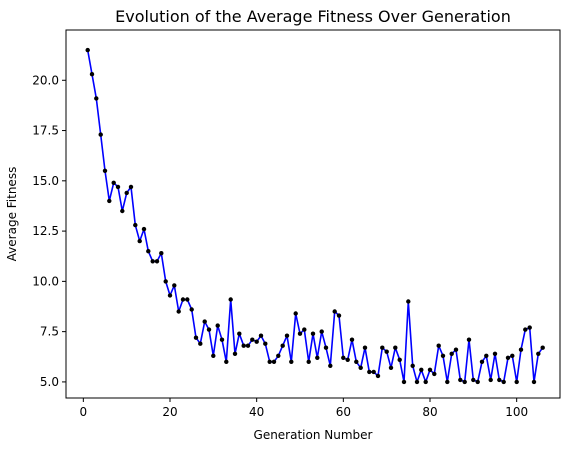 This screenshot has height=449, width=587. Describe the element at coordinates (45, 131) in the screenshot. I see `y-tick-label: 17.5` at that location.